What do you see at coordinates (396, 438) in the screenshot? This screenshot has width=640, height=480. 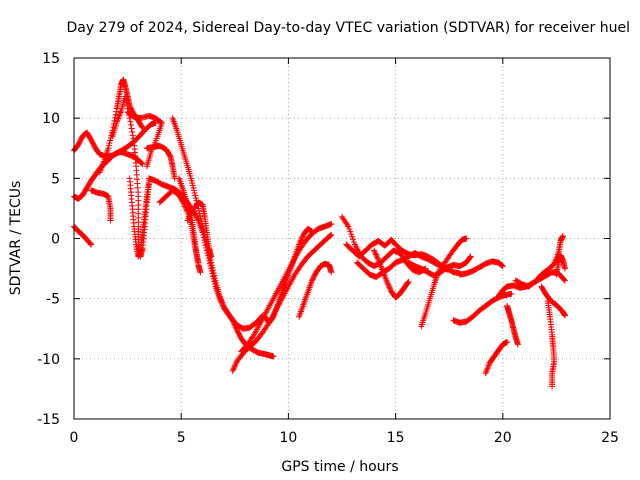 I see `x-tick-label: 15` at bounding box center [396, 438].